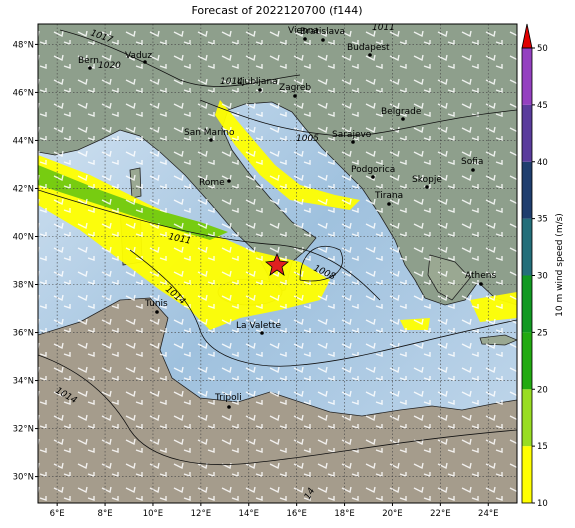  I want to click on city: Sofia, so click(472, 164).